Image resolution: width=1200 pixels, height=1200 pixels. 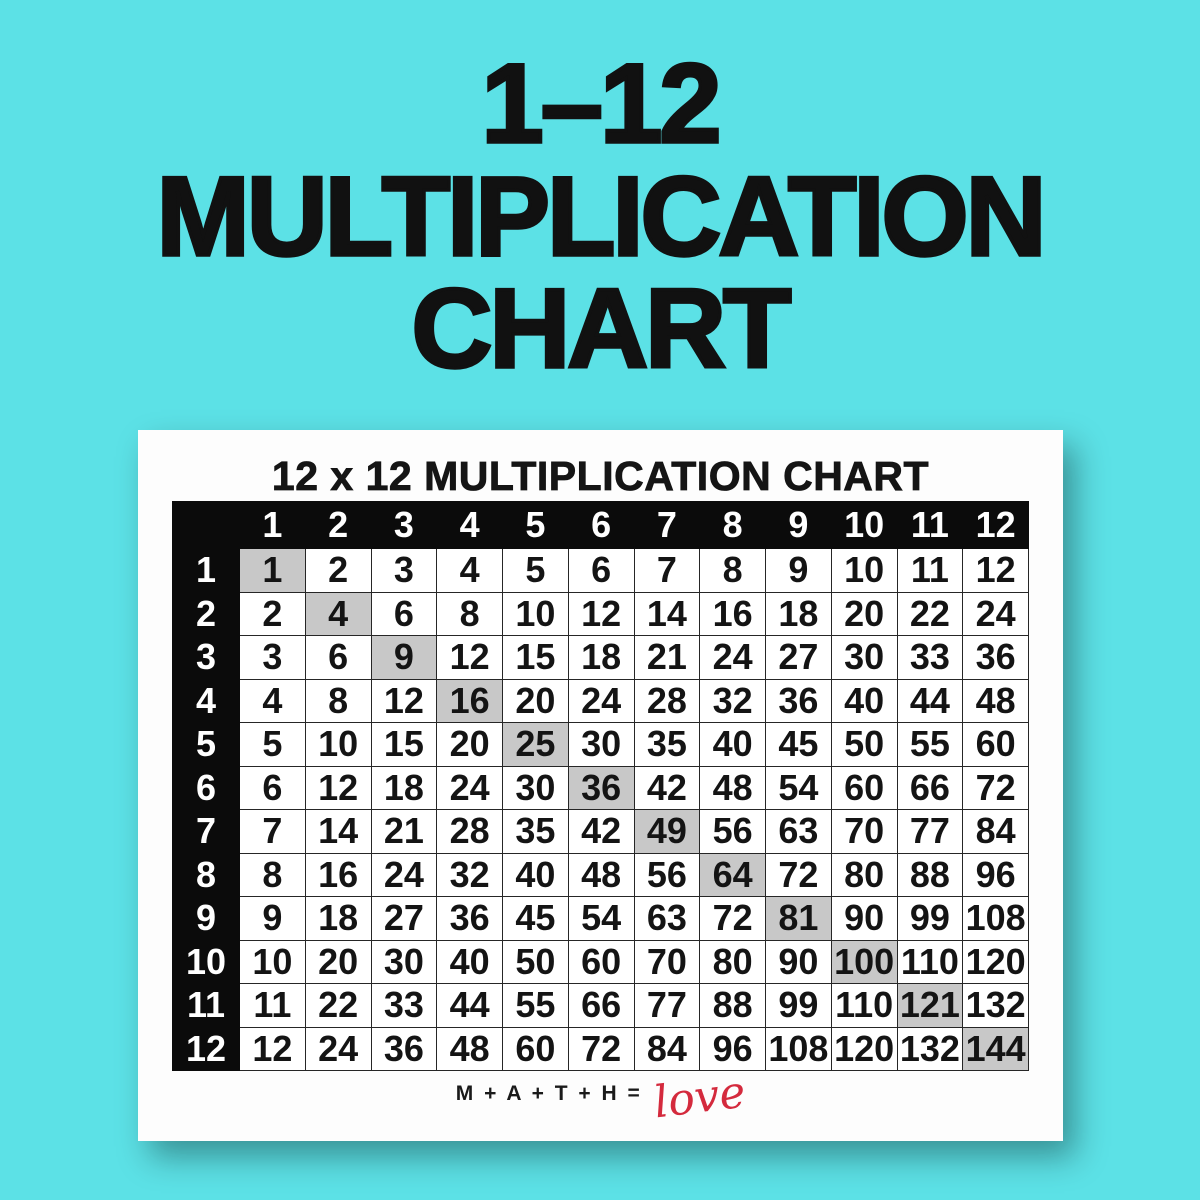 What do you see at coordinates (206, 744) in the screenshot?
I see `row-header-cell: 5` at bounding box center [206, 744].